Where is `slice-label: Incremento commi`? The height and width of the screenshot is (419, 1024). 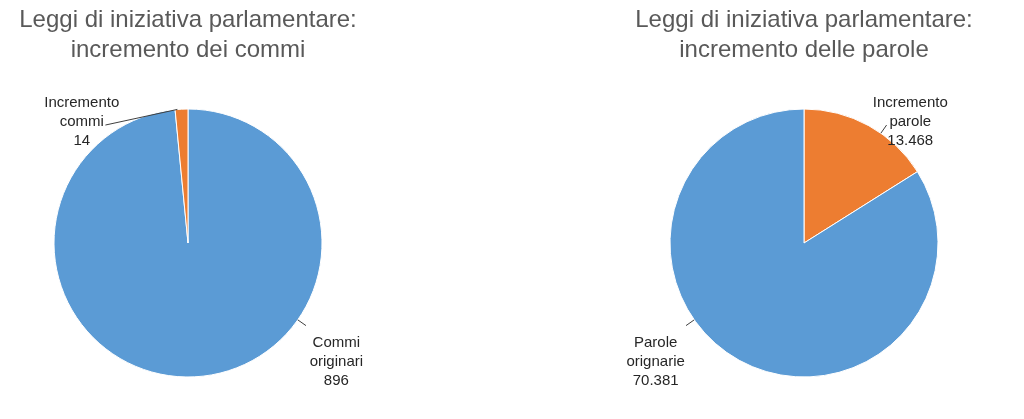
slice-label: Incremento commi is located at coordinates (82, 110).